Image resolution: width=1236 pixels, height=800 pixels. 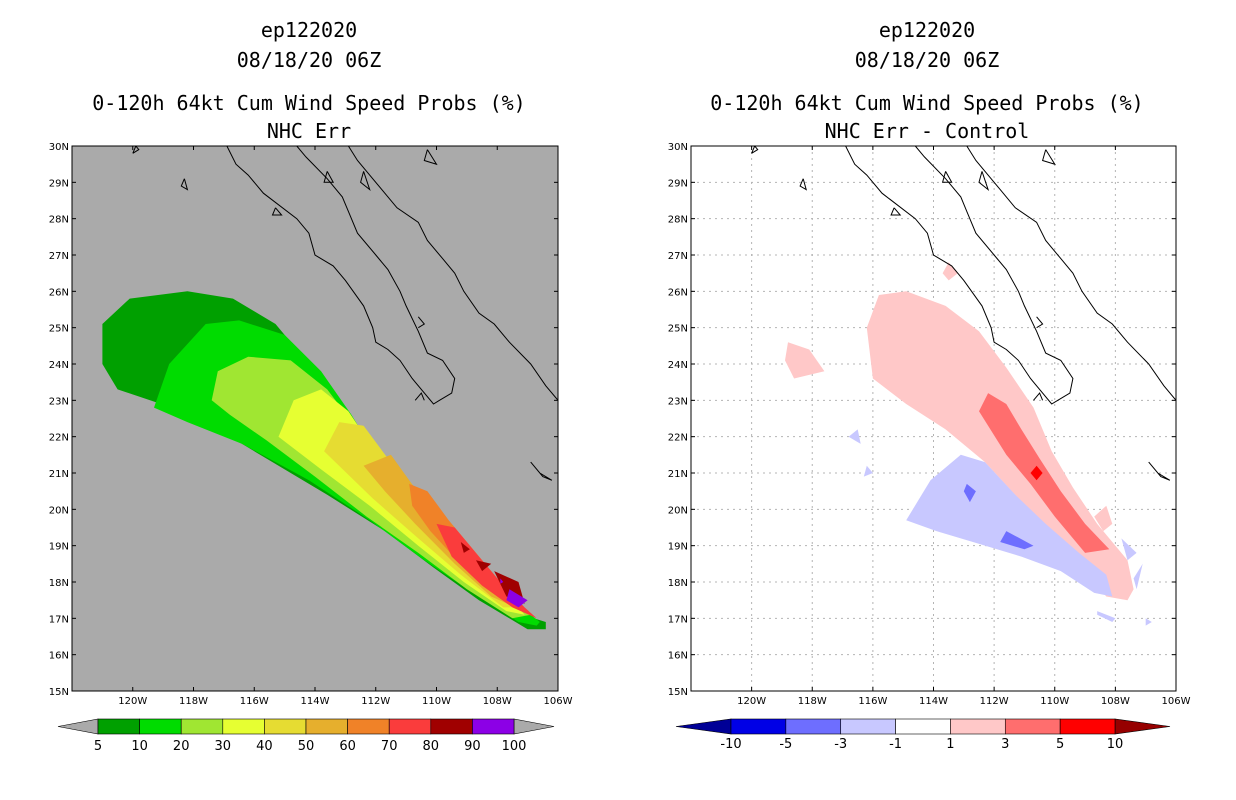 What do you see at coordinates (950, 744) in the screenshot?
I see `colorbar-label: 1` at bounding box center [950, 744].